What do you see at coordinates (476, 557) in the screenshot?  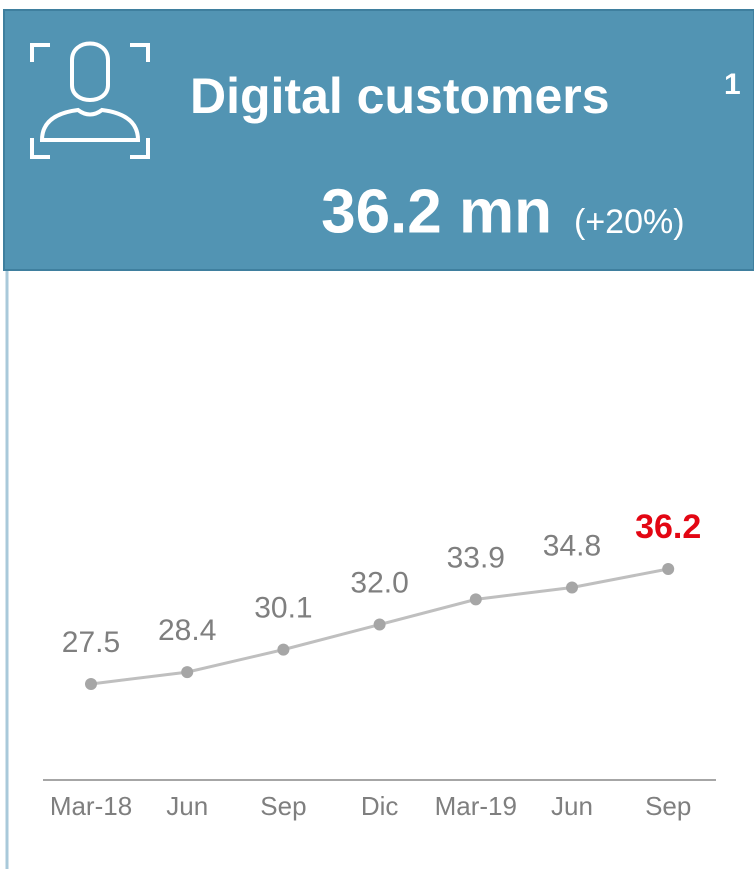 I see `value-label: 33.9` at bounding box center [476, 557].